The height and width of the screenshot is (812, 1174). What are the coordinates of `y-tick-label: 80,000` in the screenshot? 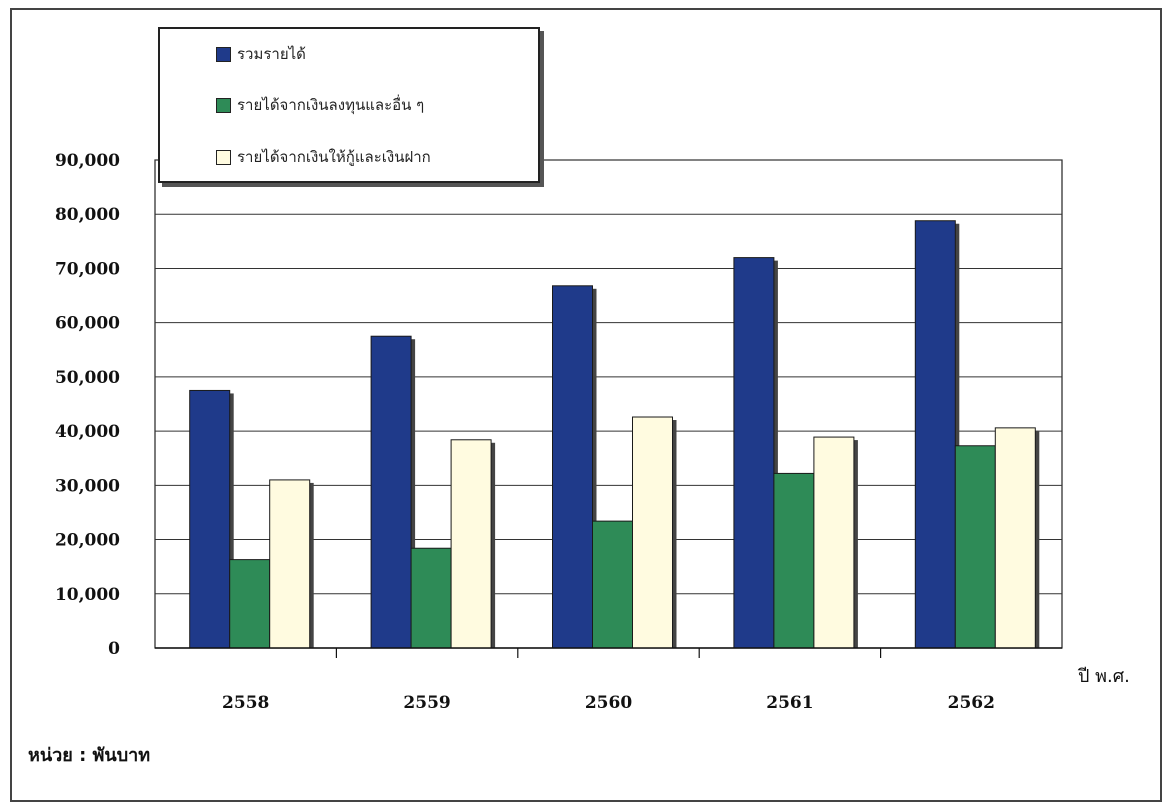 It's located at (87, 215).